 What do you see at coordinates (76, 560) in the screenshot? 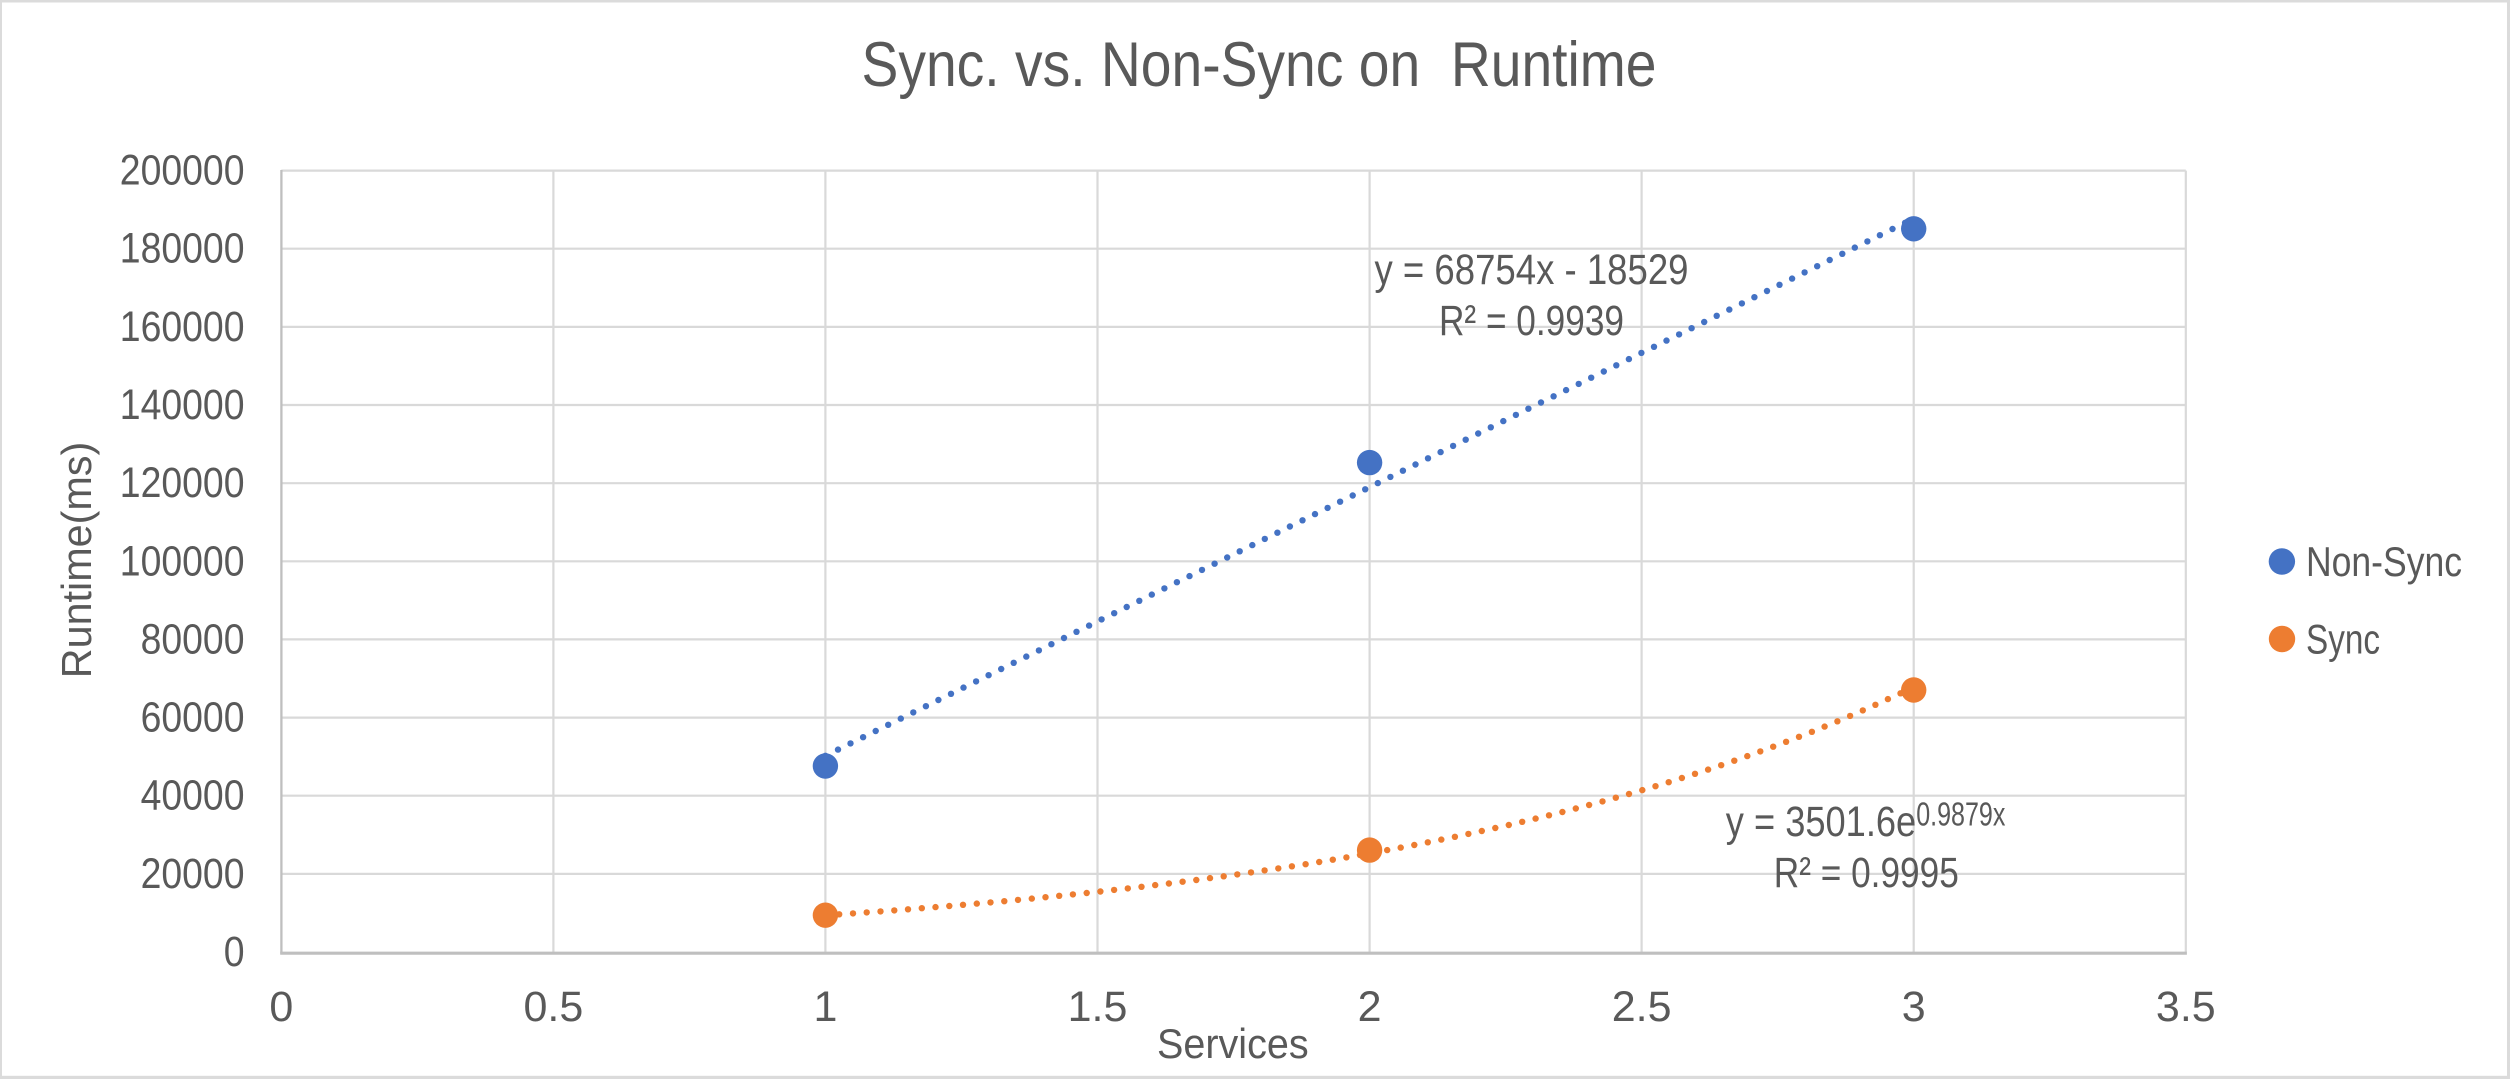
I see `svg-text: Runtime(ms)` at bounding box center [76, 560].